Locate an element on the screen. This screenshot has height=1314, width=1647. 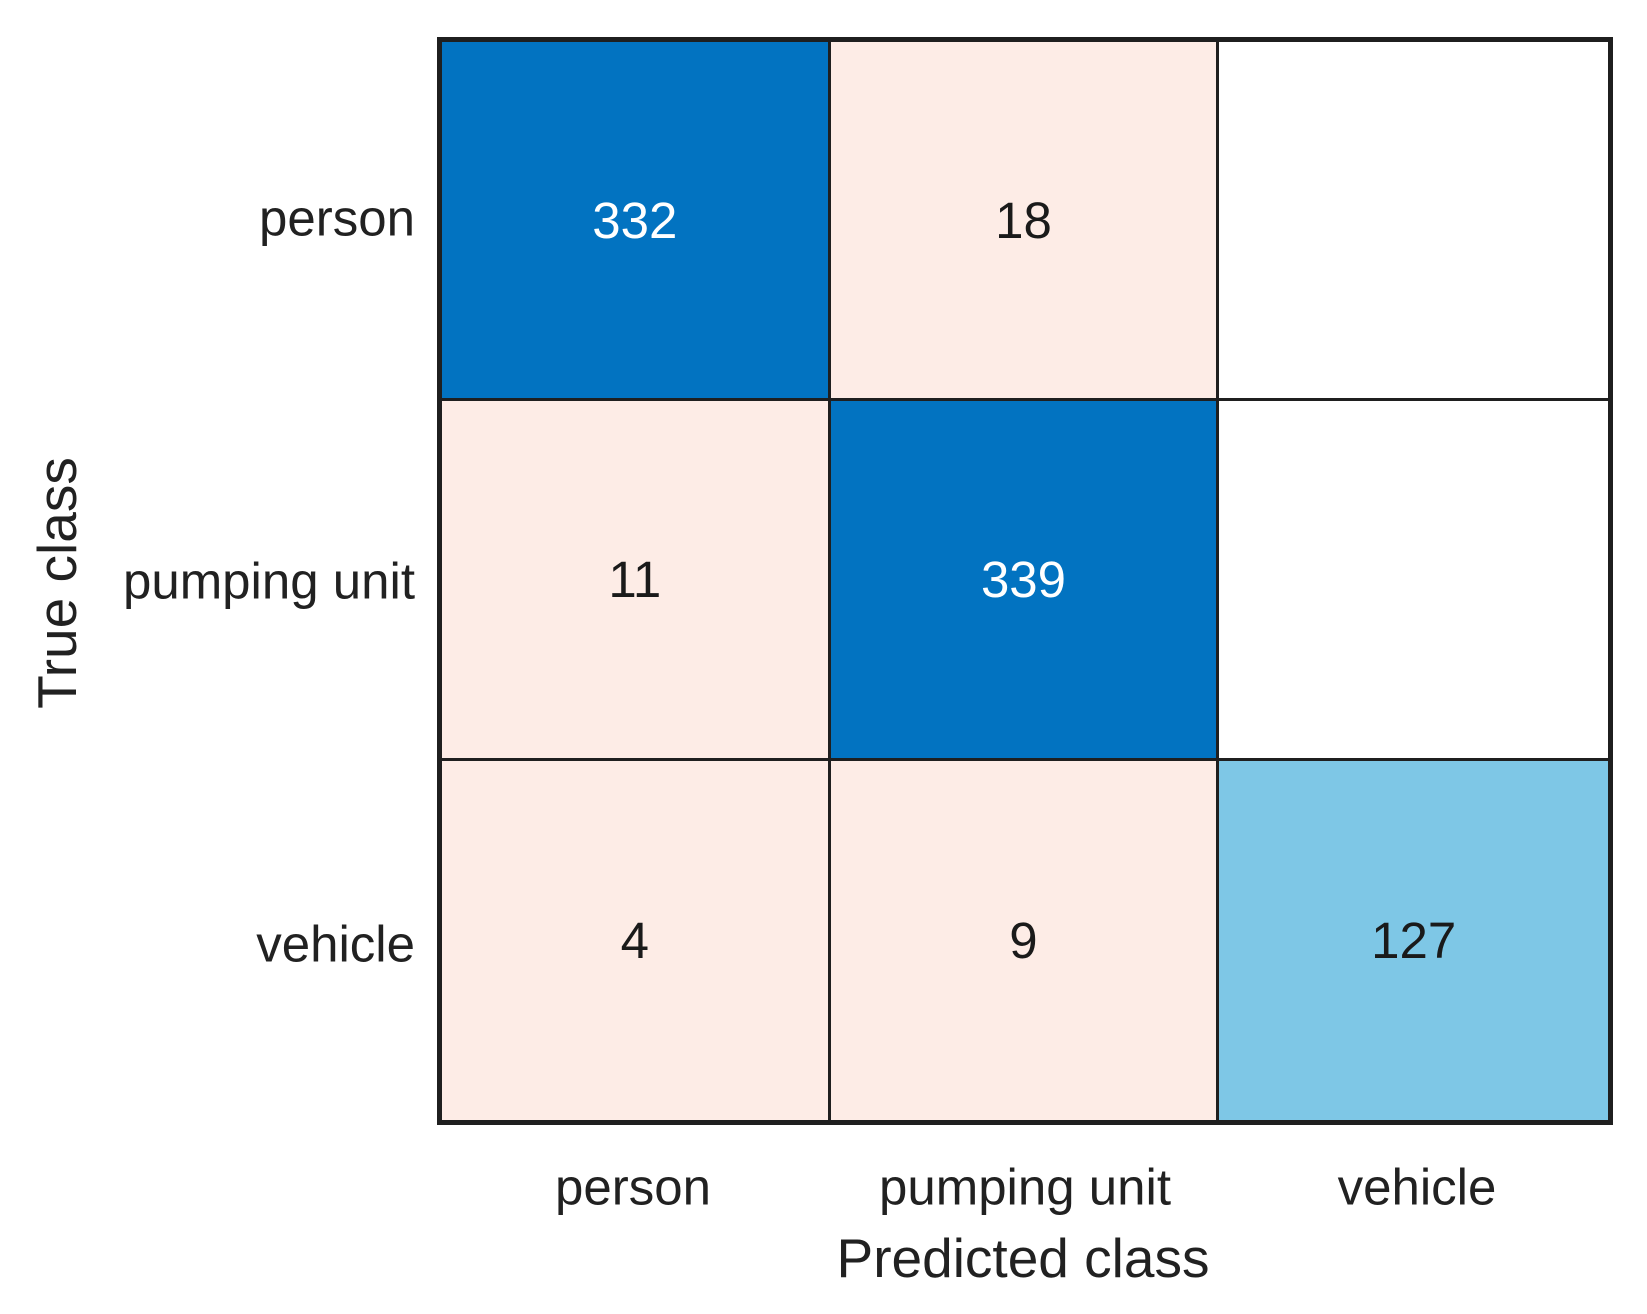
matrix-cell-person-vehicle is located at coordinates (1413, 222).